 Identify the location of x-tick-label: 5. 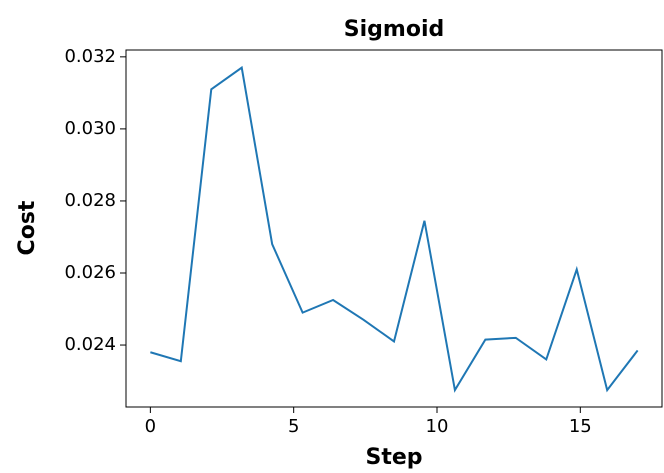
(293, 426).